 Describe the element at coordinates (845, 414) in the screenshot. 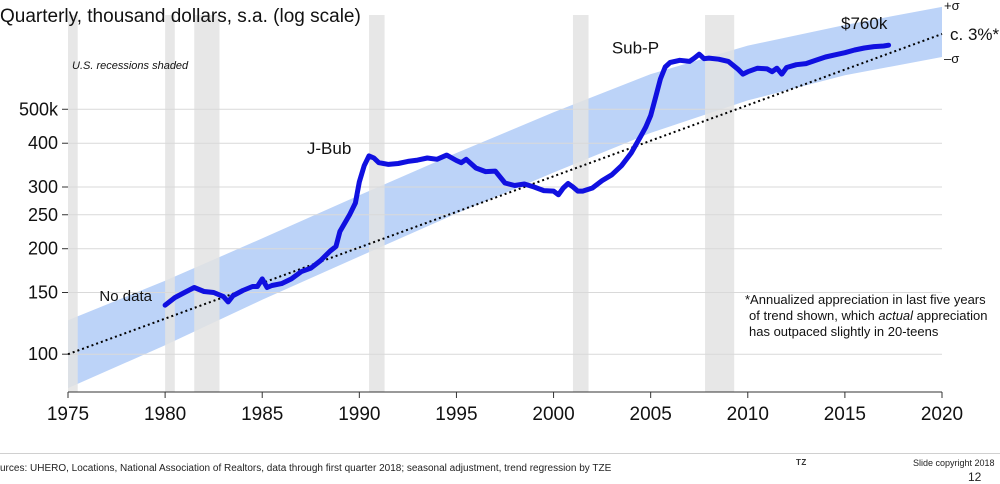

I see `x-tick-label-2015: 2015` at that location.